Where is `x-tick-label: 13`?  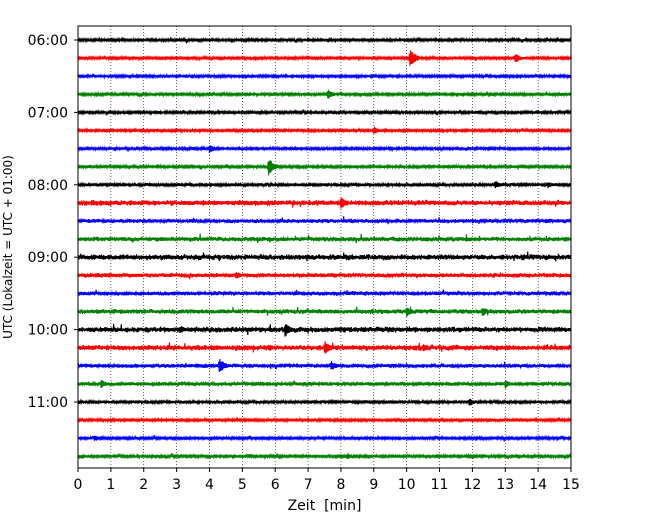
x-tick-label: 13 is located at coordinates (505, 485).